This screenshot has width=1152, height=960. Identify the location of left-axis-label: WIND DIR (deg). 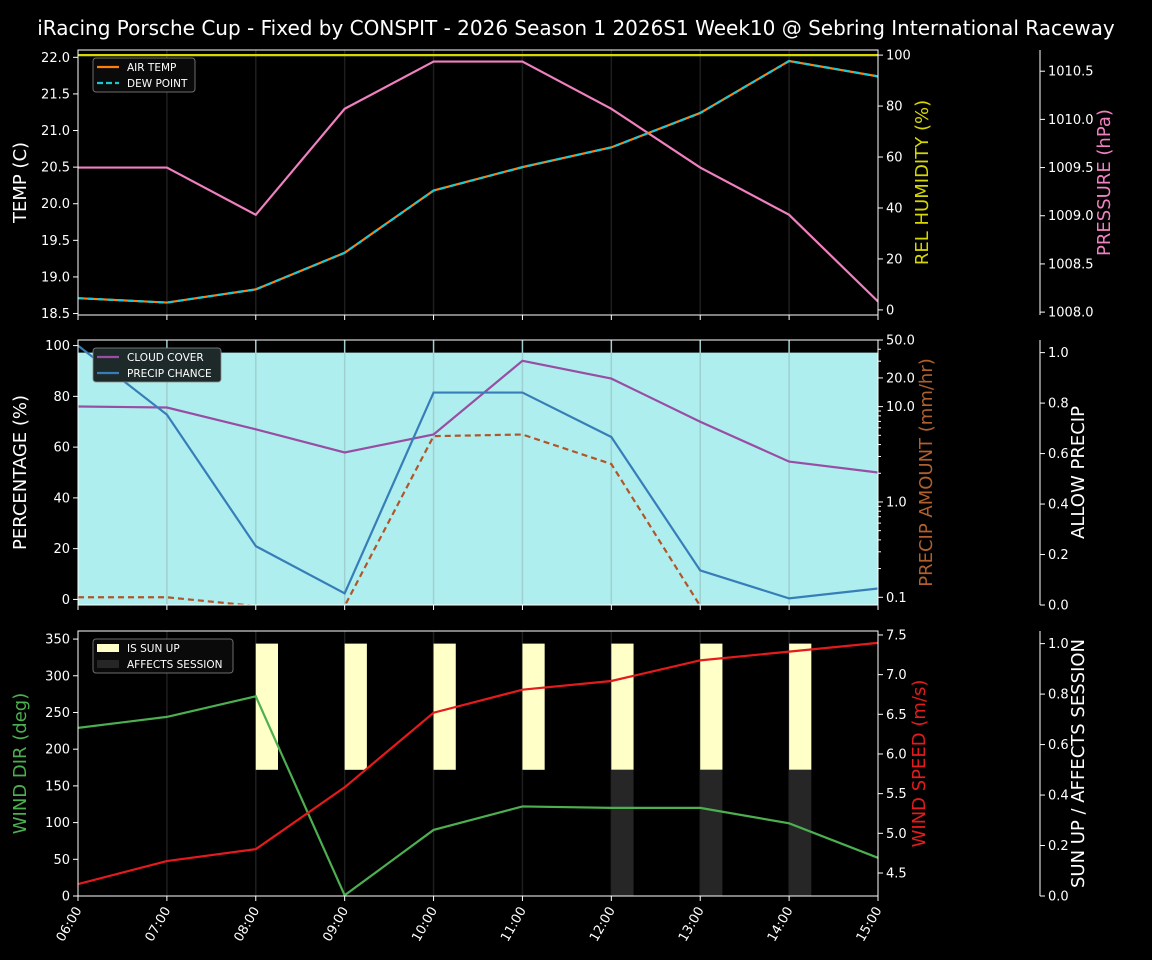
(20, 764).